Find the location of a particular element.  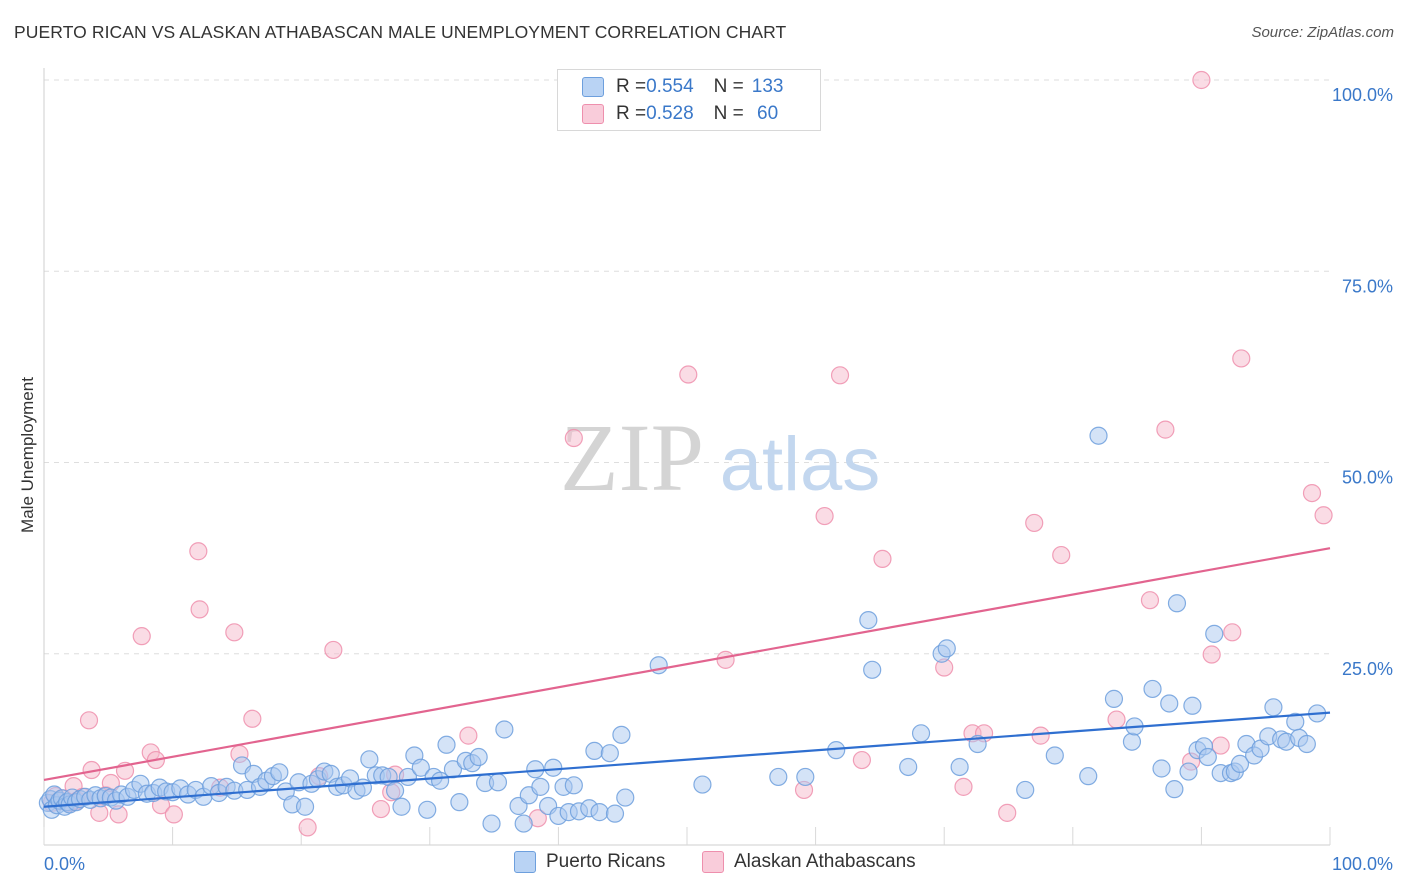

correlation-legend: R = 0.554 N = 133 R = 0.528 N = 60 is located at coordinates (689, 100).